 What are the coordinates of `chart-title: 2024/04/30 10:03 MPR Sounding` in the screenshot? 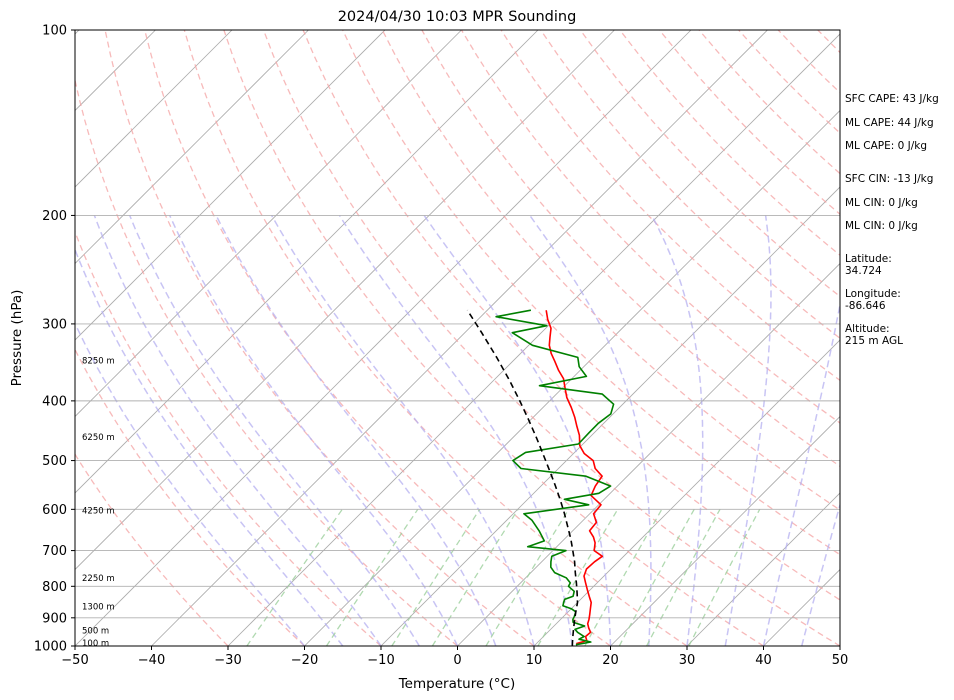 It's located at (457, 17).